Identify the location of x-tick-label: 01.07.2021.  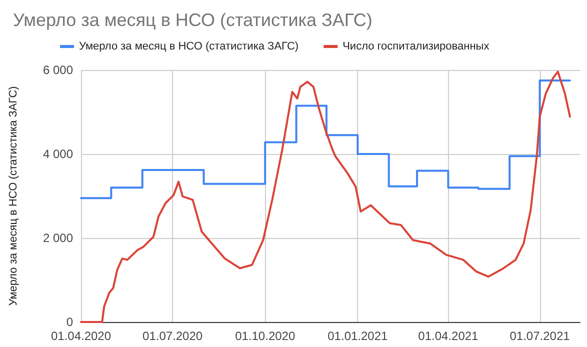
(540, 336).